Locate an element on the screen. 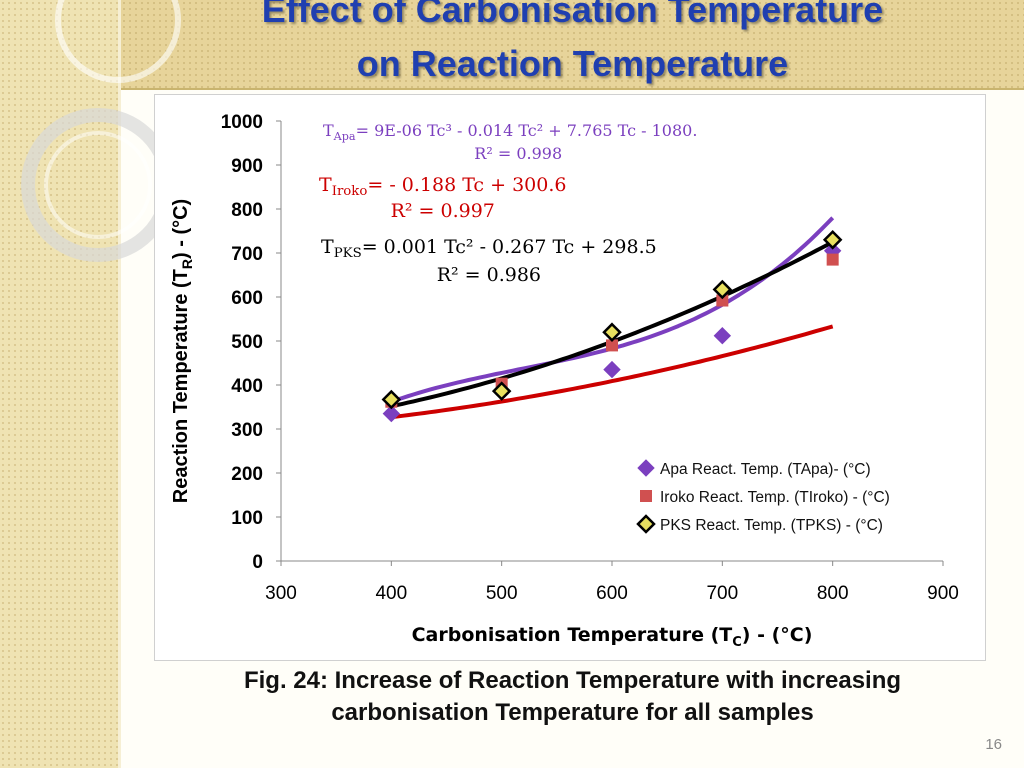 Image resolution: width=1024 pixels, height=768 pixels. trendline-iroko is located at coordinates (612, 372).